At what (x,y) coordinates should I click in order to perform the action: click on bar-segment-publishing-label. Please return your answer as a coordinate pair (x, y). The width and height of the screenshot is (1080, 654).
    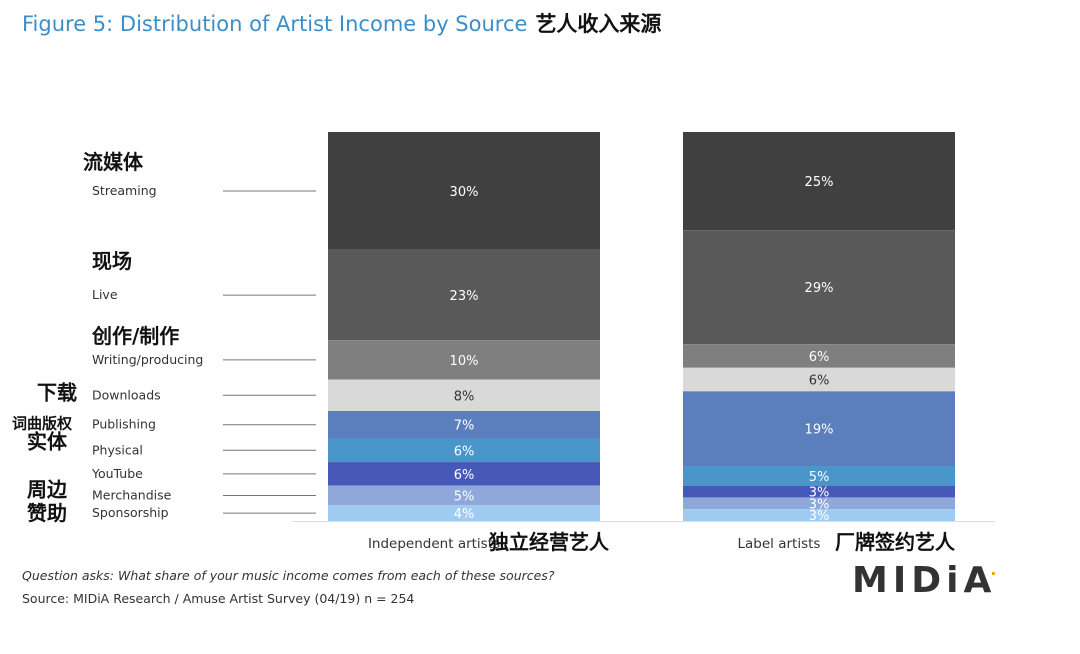
    Looking at the image, I should click on (819, 428).